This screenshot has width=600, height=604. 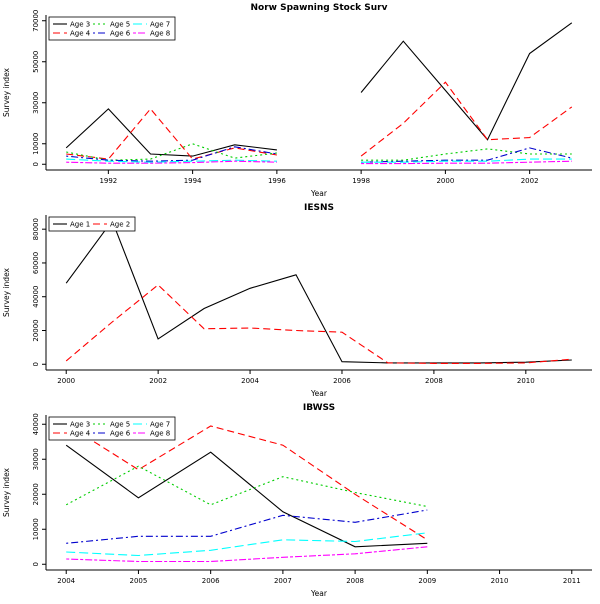 I want to click on x-tick-label: 2005, so click(x=139, y=581).